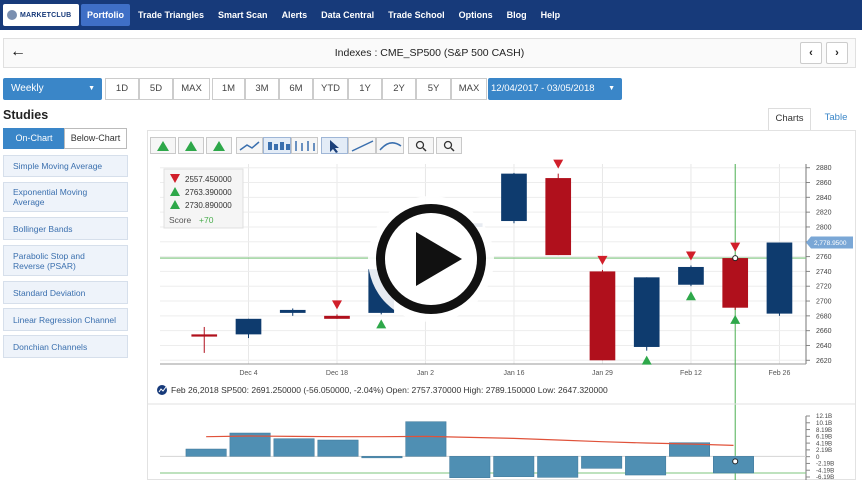 The width and height of the screenshot is (862, 480). I want to click on back-arrow-icon: ←, so click(18, 51).